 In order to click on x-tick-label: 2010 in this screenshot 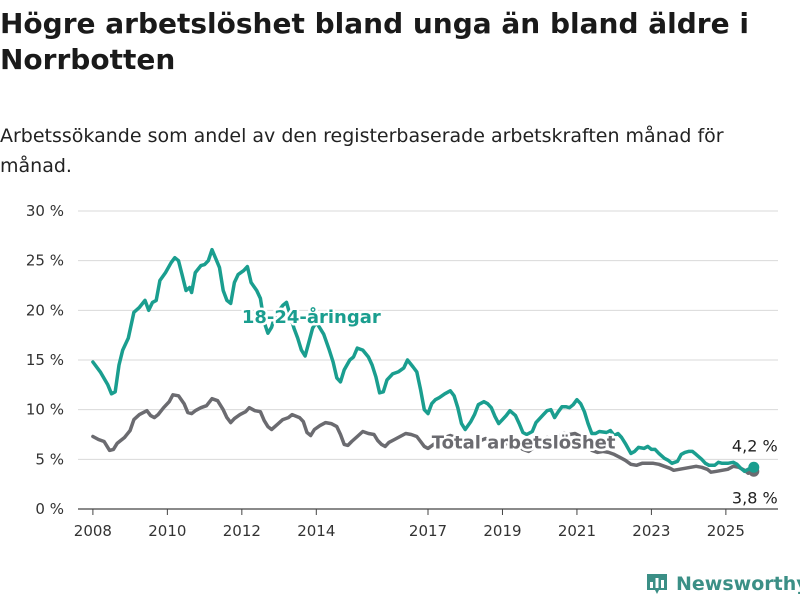, I will do `click(167, 531)`.